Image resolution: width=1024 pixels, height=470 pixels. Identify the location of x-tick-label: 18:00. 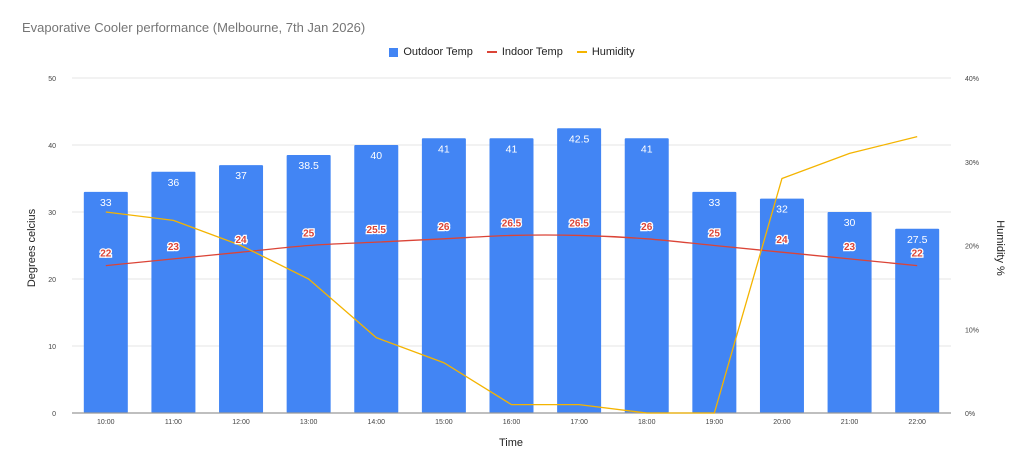
(647, 422).